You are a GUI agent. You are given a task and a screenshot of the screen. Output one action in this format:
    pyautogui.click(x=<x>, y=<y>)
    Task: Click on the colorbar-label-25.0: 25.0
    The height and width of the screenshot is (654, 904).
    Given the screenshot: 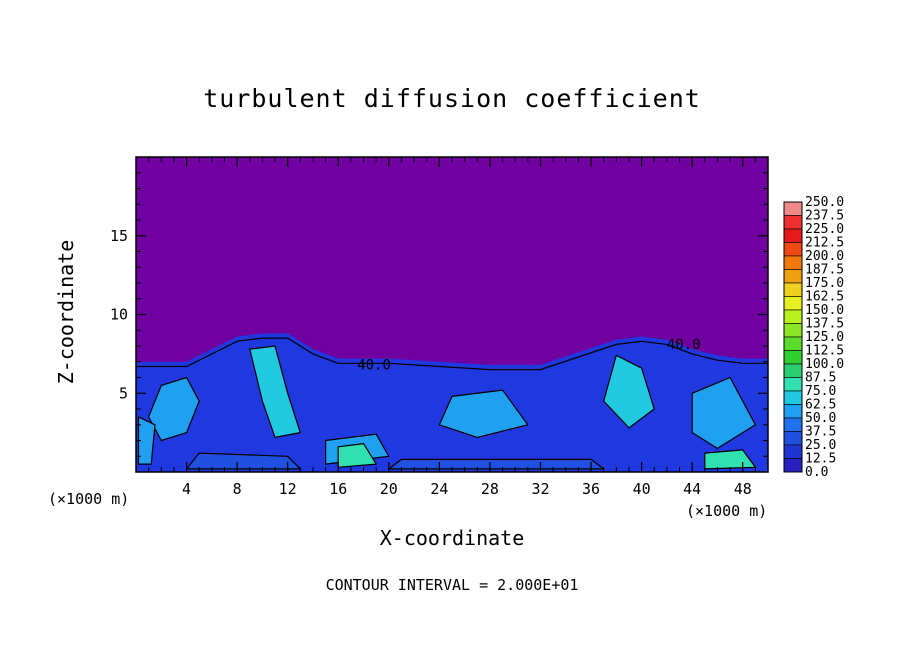 What is the action you would take?
    pyautogui.click(x=820, y=445)
    